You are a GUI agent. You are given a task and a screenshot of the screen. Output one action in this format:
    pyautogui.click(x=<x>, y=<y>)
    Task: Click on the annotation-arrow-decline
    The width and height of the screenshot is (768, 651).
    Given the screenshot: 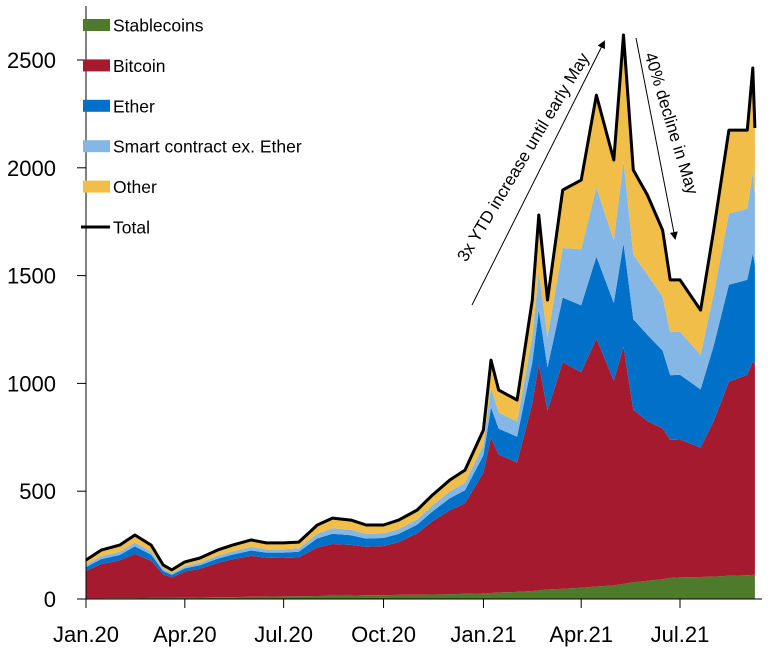 What is the action you would take?
    pyautogui.click(x=656, y=138)
    